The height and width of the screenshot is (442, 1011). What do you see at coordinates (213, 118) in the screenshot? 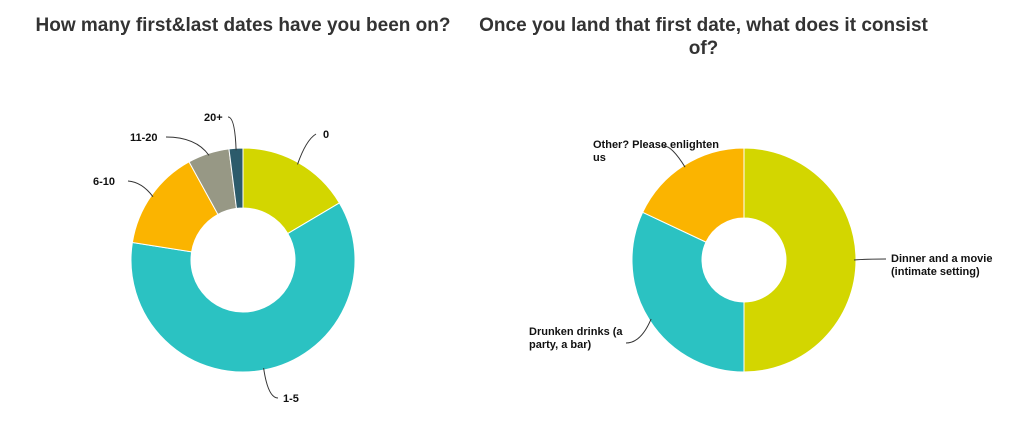
I see `slice-label-20: 20+` at bounding box center [213, 118].